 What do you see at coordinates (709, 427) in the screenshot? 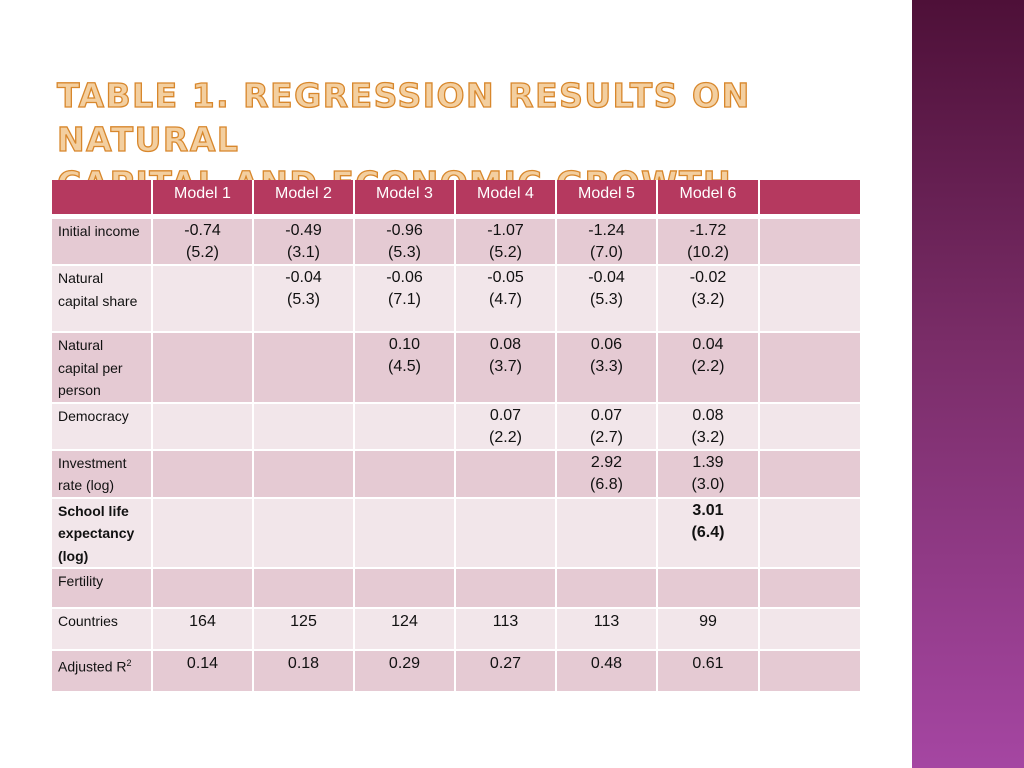
I see `coefficient-cell: 0.08 (3.2)` at bounding box center [709, 427].